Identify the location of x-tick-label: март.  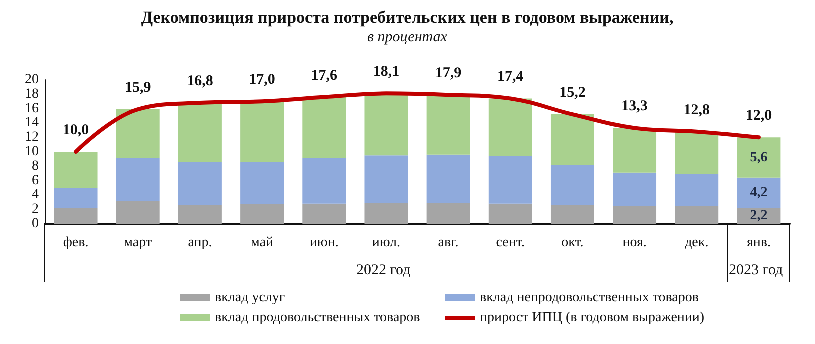
(138, 243).